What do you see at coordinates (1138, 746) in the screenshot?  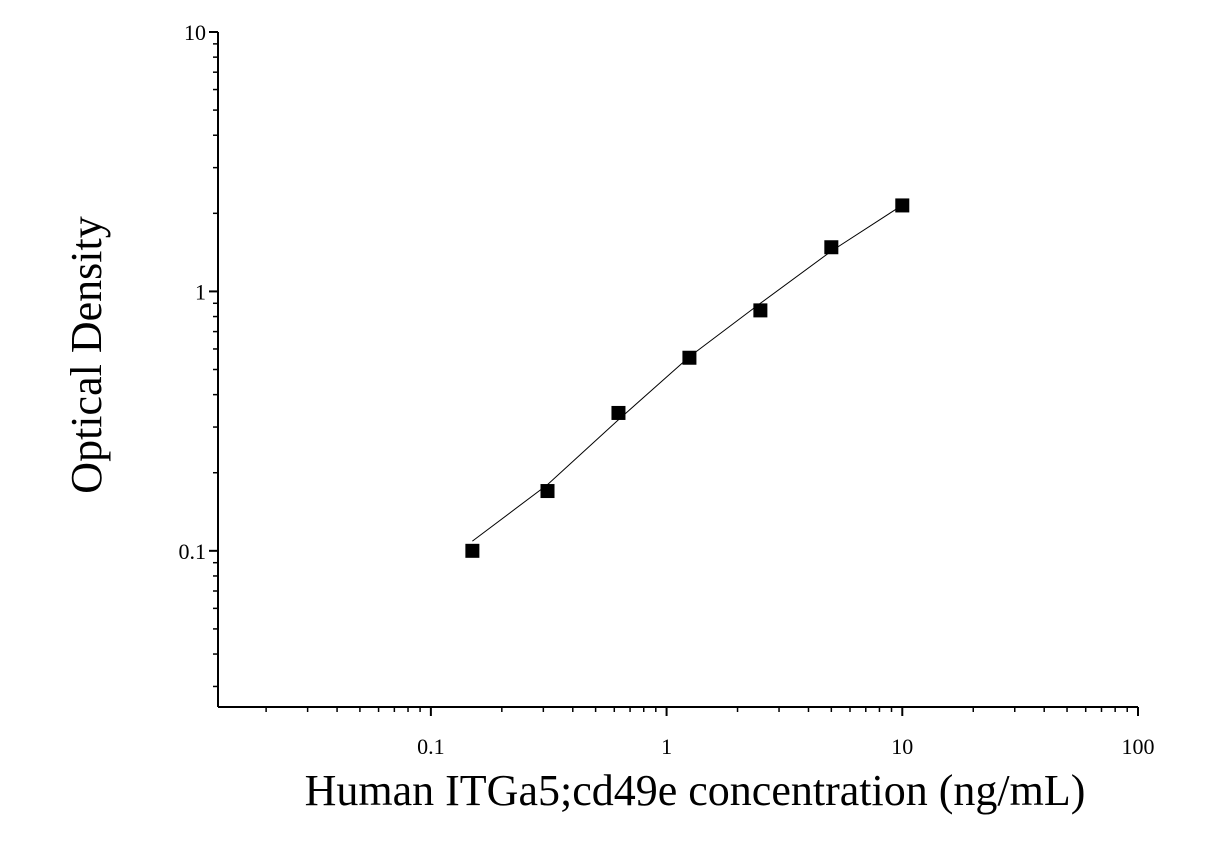 I see `x-tick-label: 100` at bounding box center [1138, 746].